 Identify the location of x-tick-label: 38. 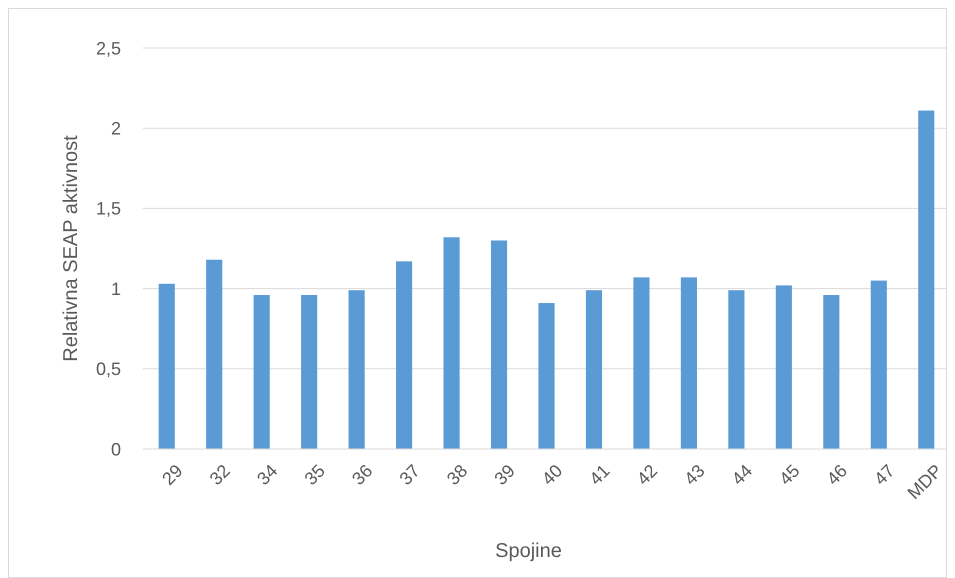
(457, 474).